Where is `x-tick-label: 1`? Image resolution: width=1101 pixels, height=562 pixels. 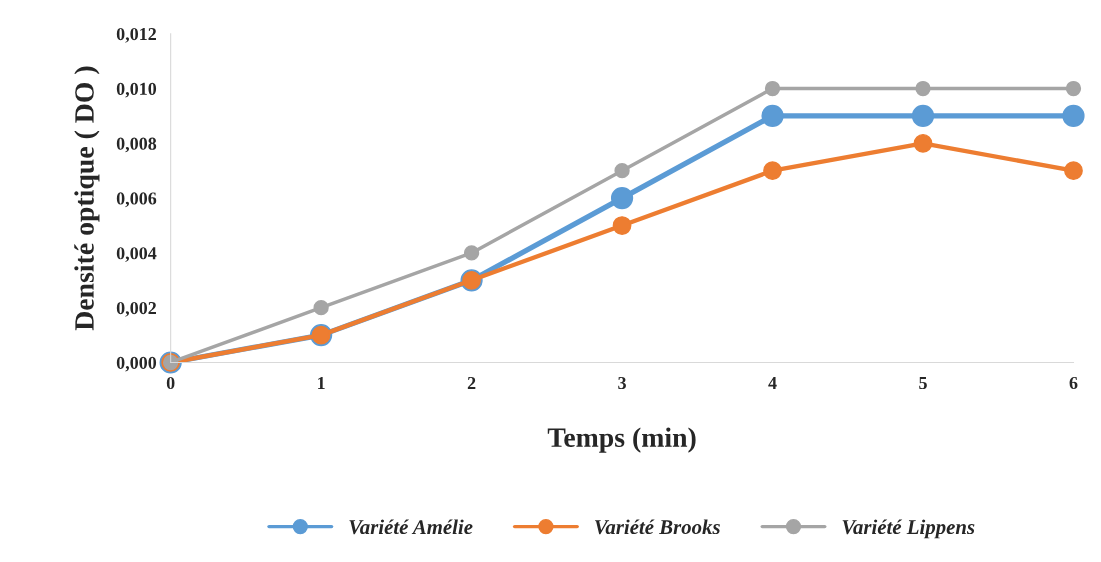 x-tick-label: 1 is located at coordinates (321, 382).